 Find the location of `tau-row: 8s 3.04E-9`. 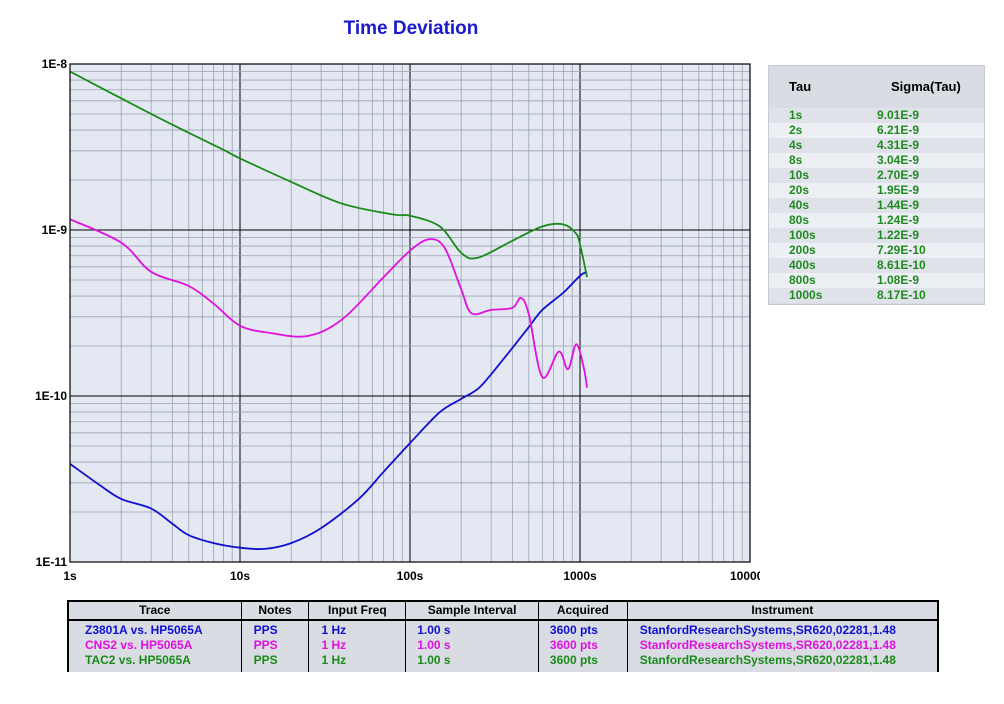

tau-row: 8s 3.04E-9 is located at coordinates (876, 160).